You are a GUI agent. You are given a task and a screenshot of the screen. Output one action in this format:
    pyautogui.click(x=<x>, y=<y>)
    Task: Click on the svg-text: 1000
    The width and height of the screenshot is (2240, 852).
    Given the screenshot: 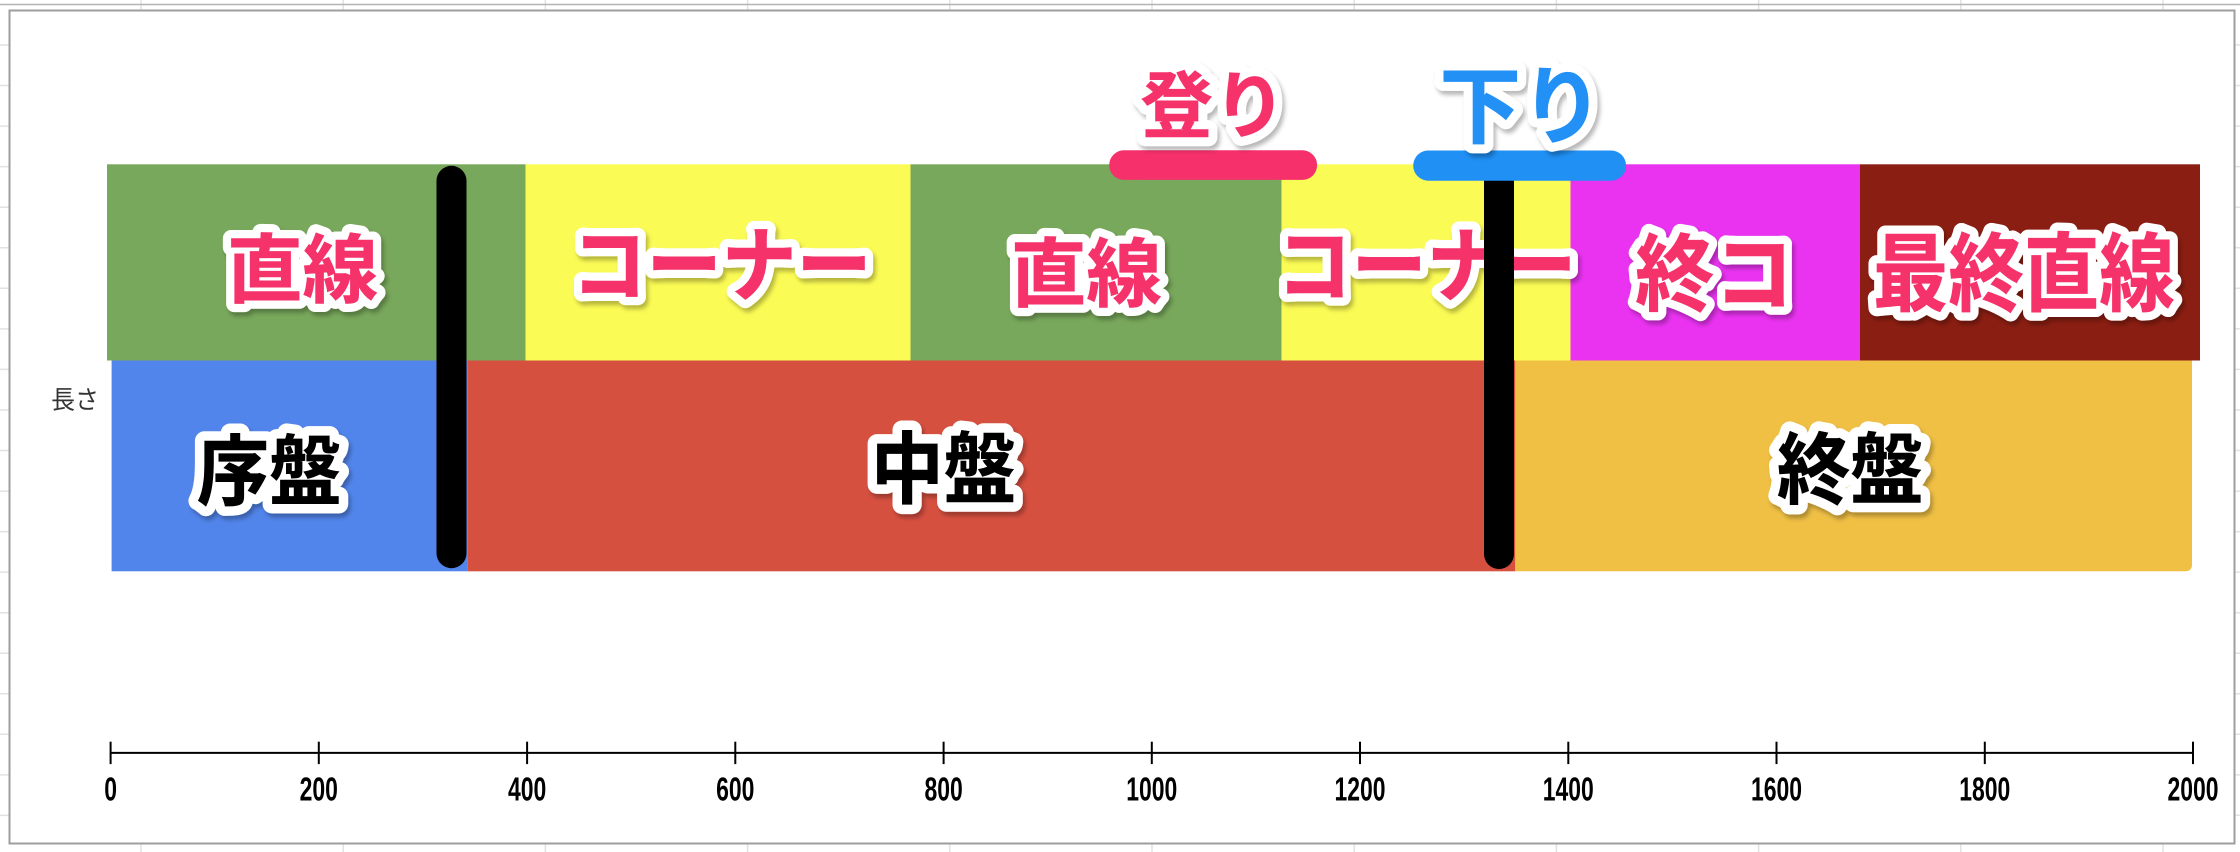 What is the action you would take?
    pyautogui.click(x=1151, y=789)
    